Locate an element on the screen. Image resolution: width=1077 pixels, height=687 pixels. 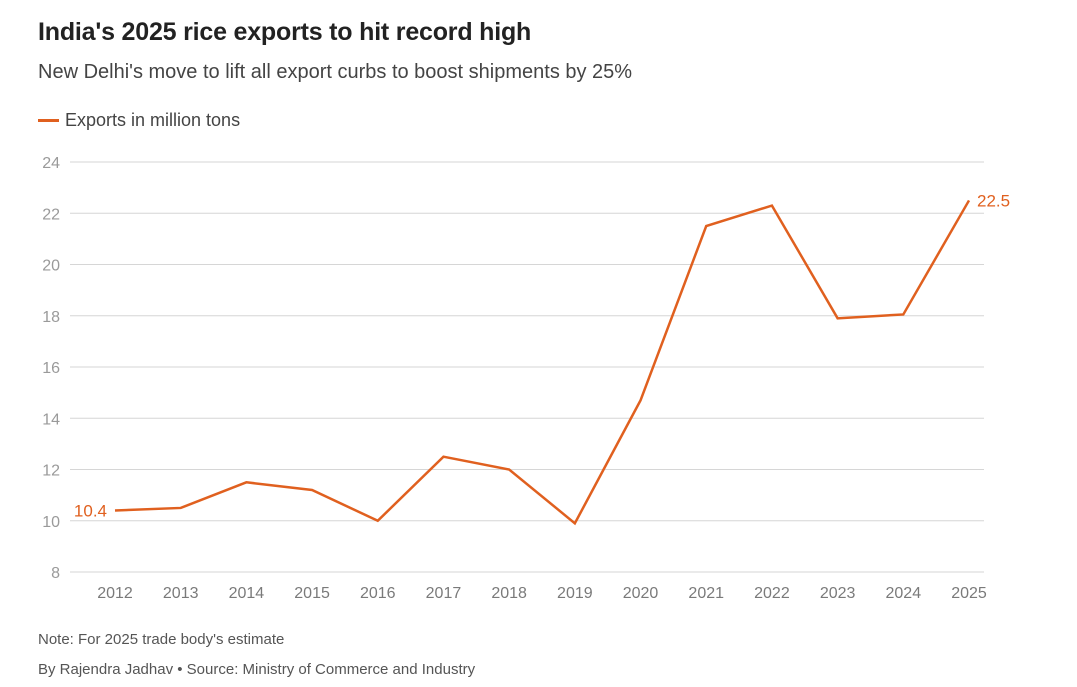
data-label: 10.4 is located at coordinates (90, 511).